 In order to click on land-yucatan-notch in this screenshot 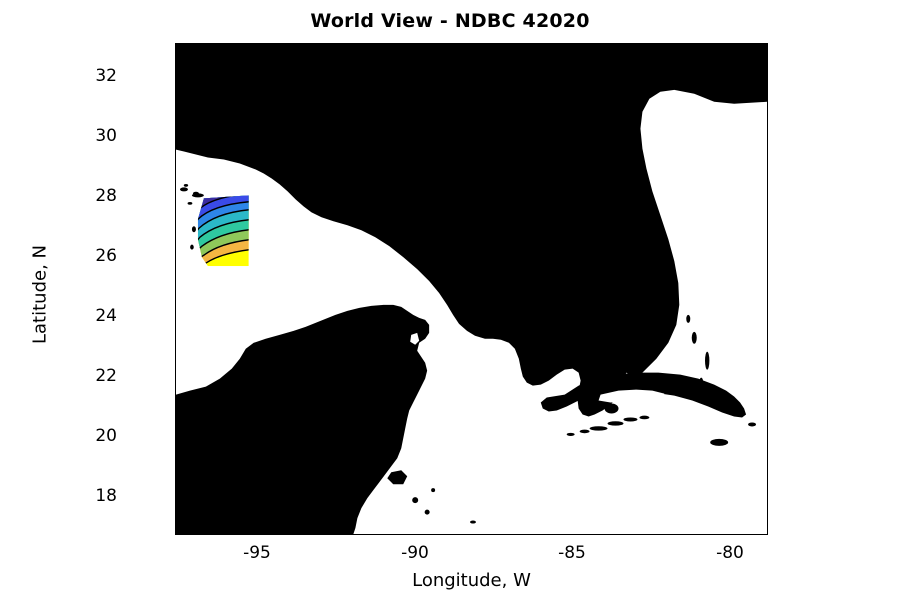, I will do `click(415, 338)`.